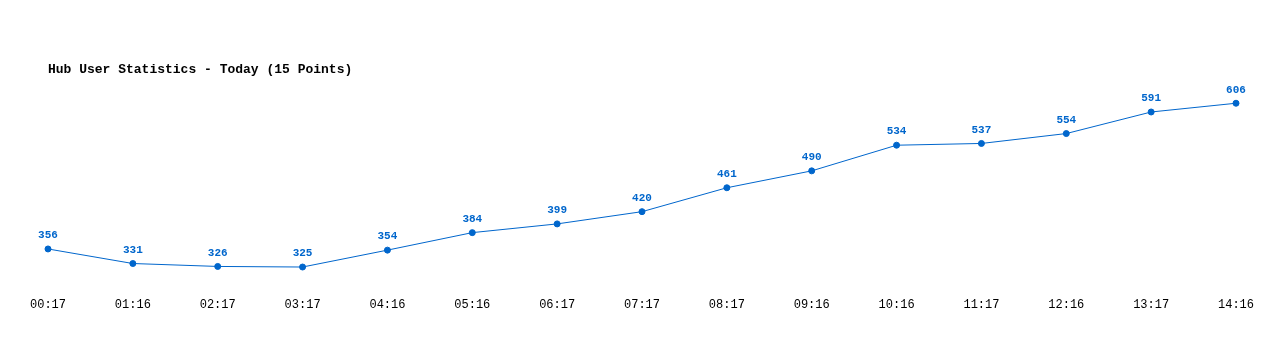  What do you see at coordinates (1236, 304) in the screenshot?
I see `x-tick-label: 14:16` at bounding box center [1236, 304].